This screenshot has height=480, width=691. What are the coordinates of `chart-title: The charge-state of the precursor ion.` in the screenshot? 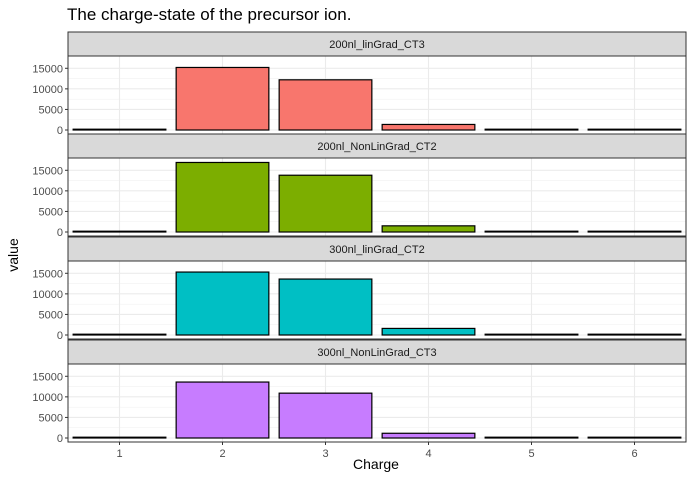 It's located at (209, 14).